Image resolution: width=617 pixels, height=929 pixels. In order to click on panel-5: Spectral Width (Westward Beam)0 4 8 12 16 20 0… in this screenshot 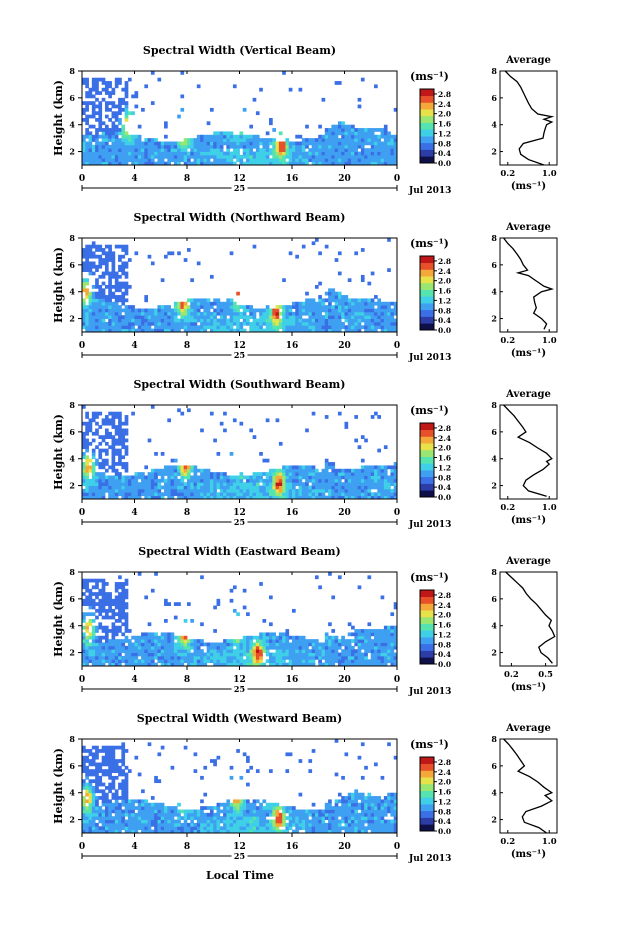, I will do `click(305, 788)`.